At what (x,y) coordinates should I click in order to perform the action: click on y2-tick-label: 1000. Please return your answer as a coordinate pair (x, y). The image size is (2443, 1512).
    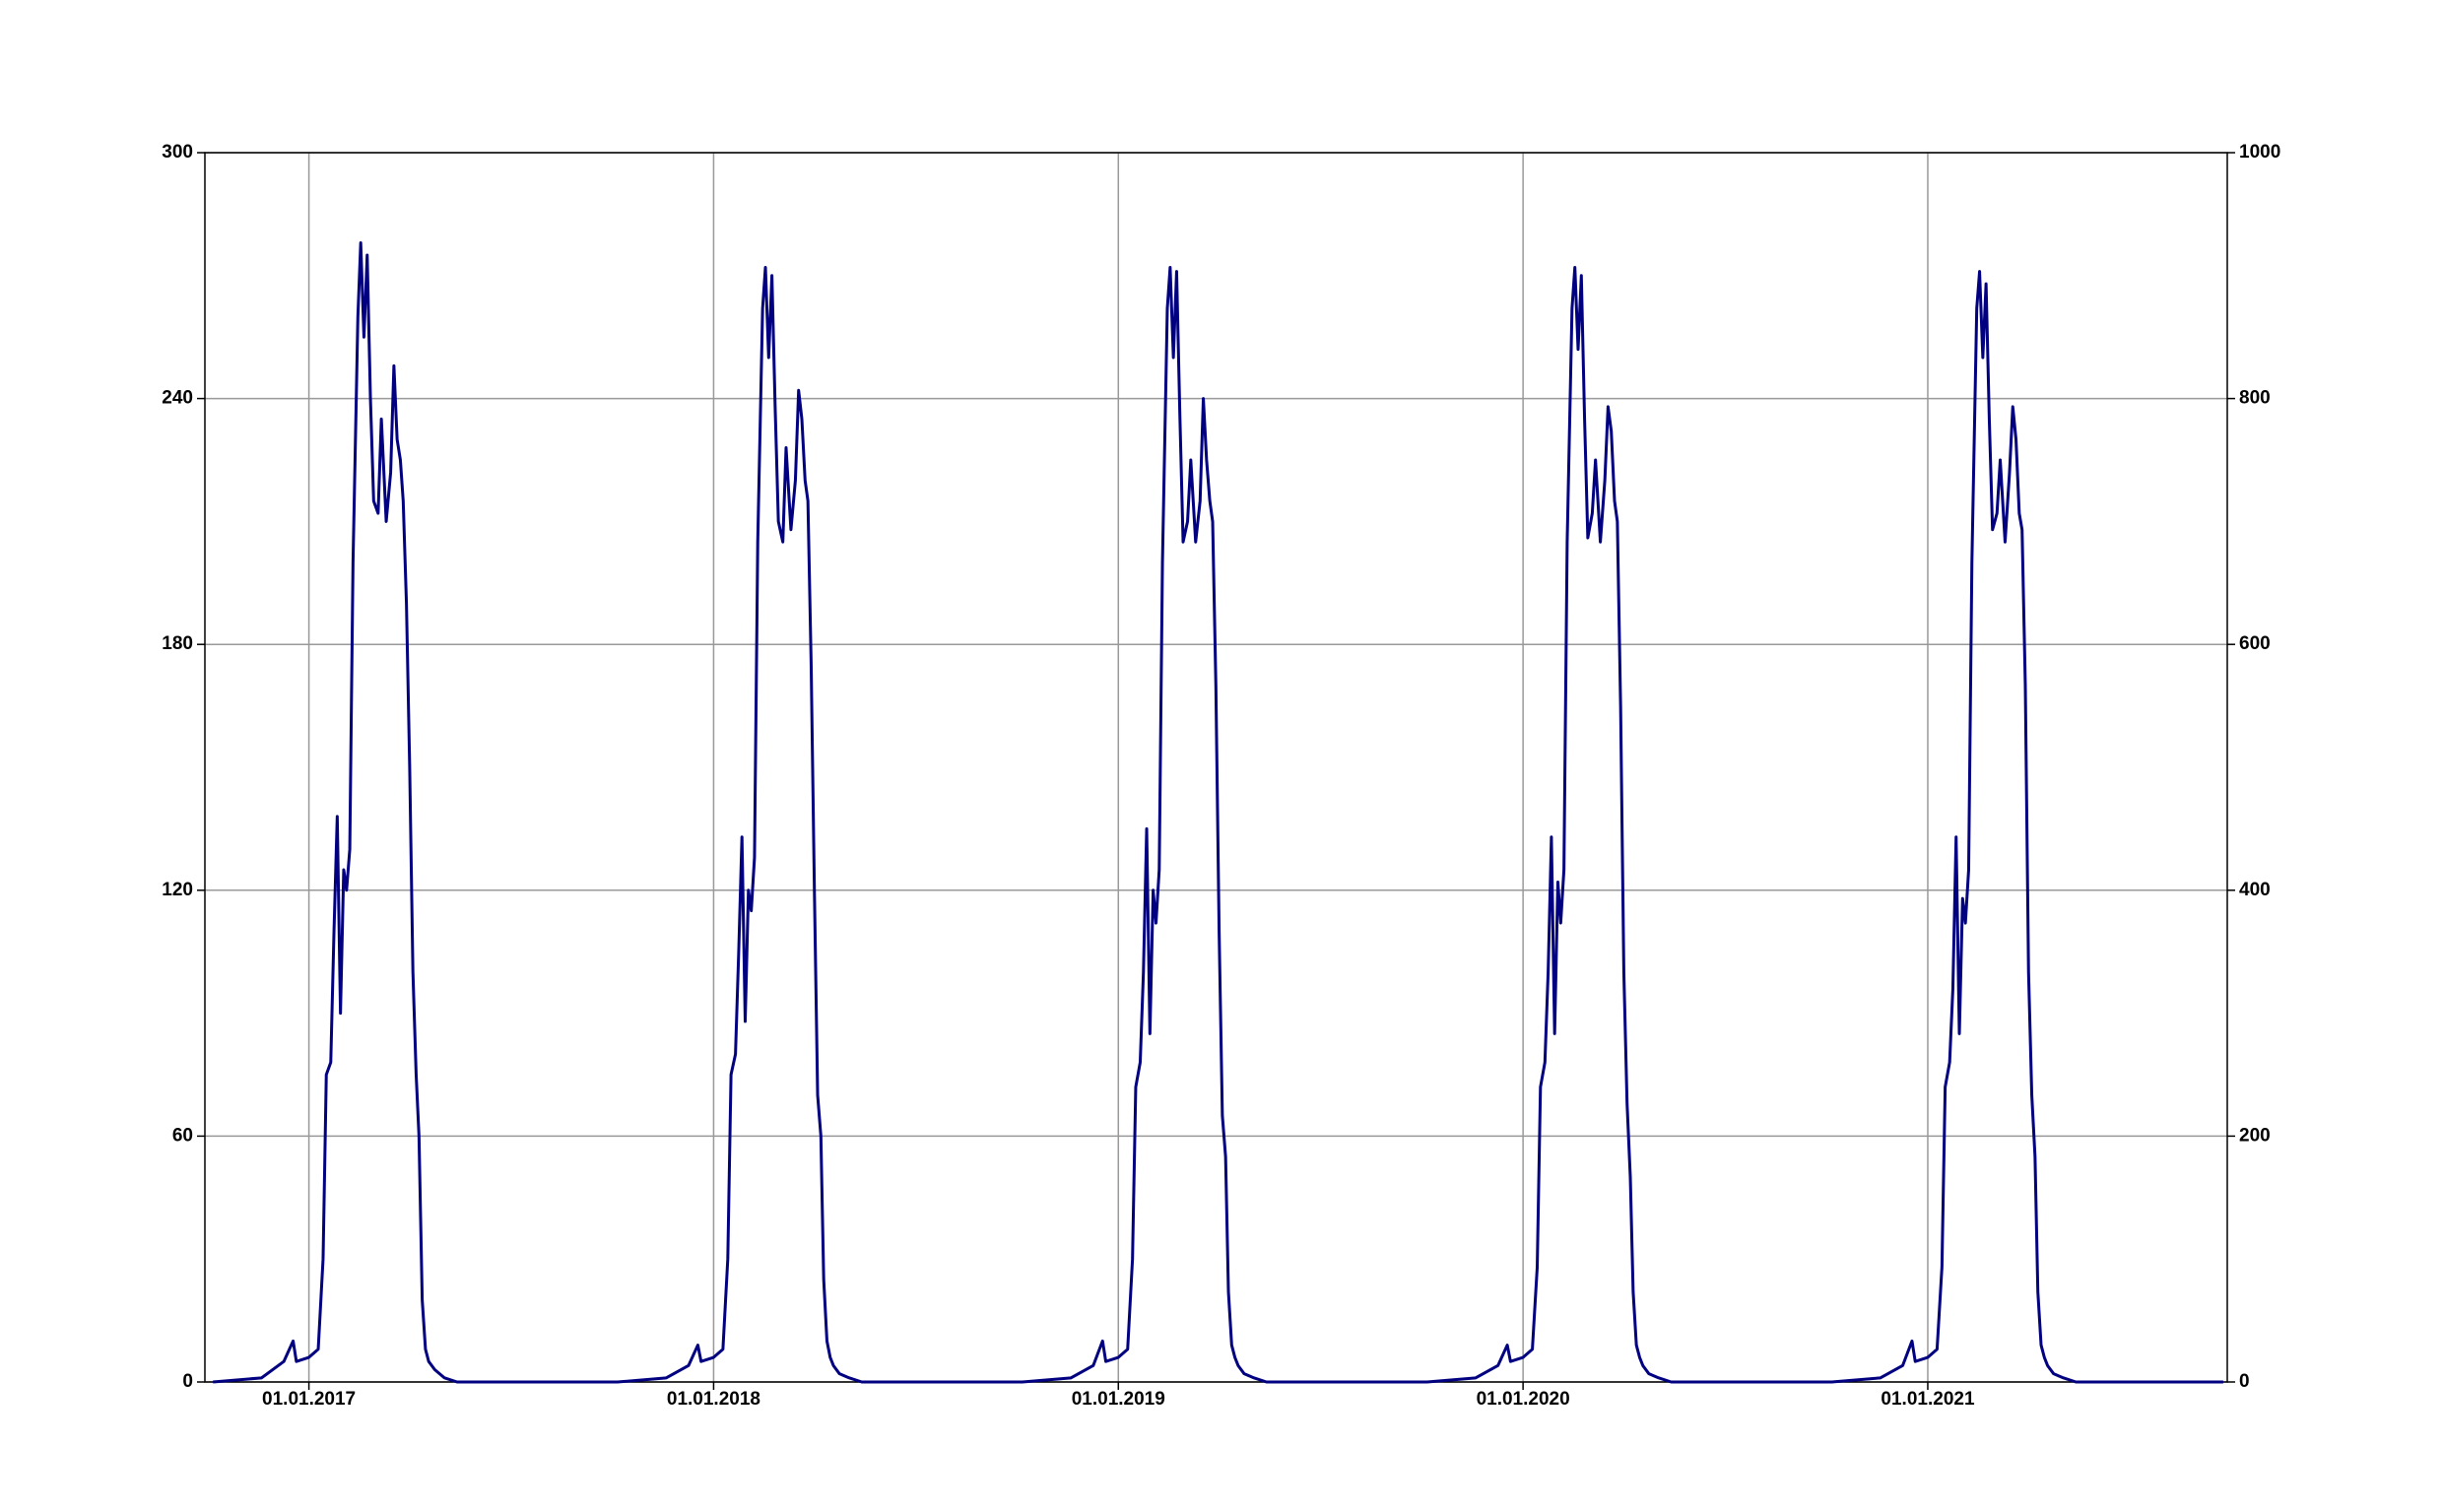
    Looking at the image, I should click on (2259, 152).